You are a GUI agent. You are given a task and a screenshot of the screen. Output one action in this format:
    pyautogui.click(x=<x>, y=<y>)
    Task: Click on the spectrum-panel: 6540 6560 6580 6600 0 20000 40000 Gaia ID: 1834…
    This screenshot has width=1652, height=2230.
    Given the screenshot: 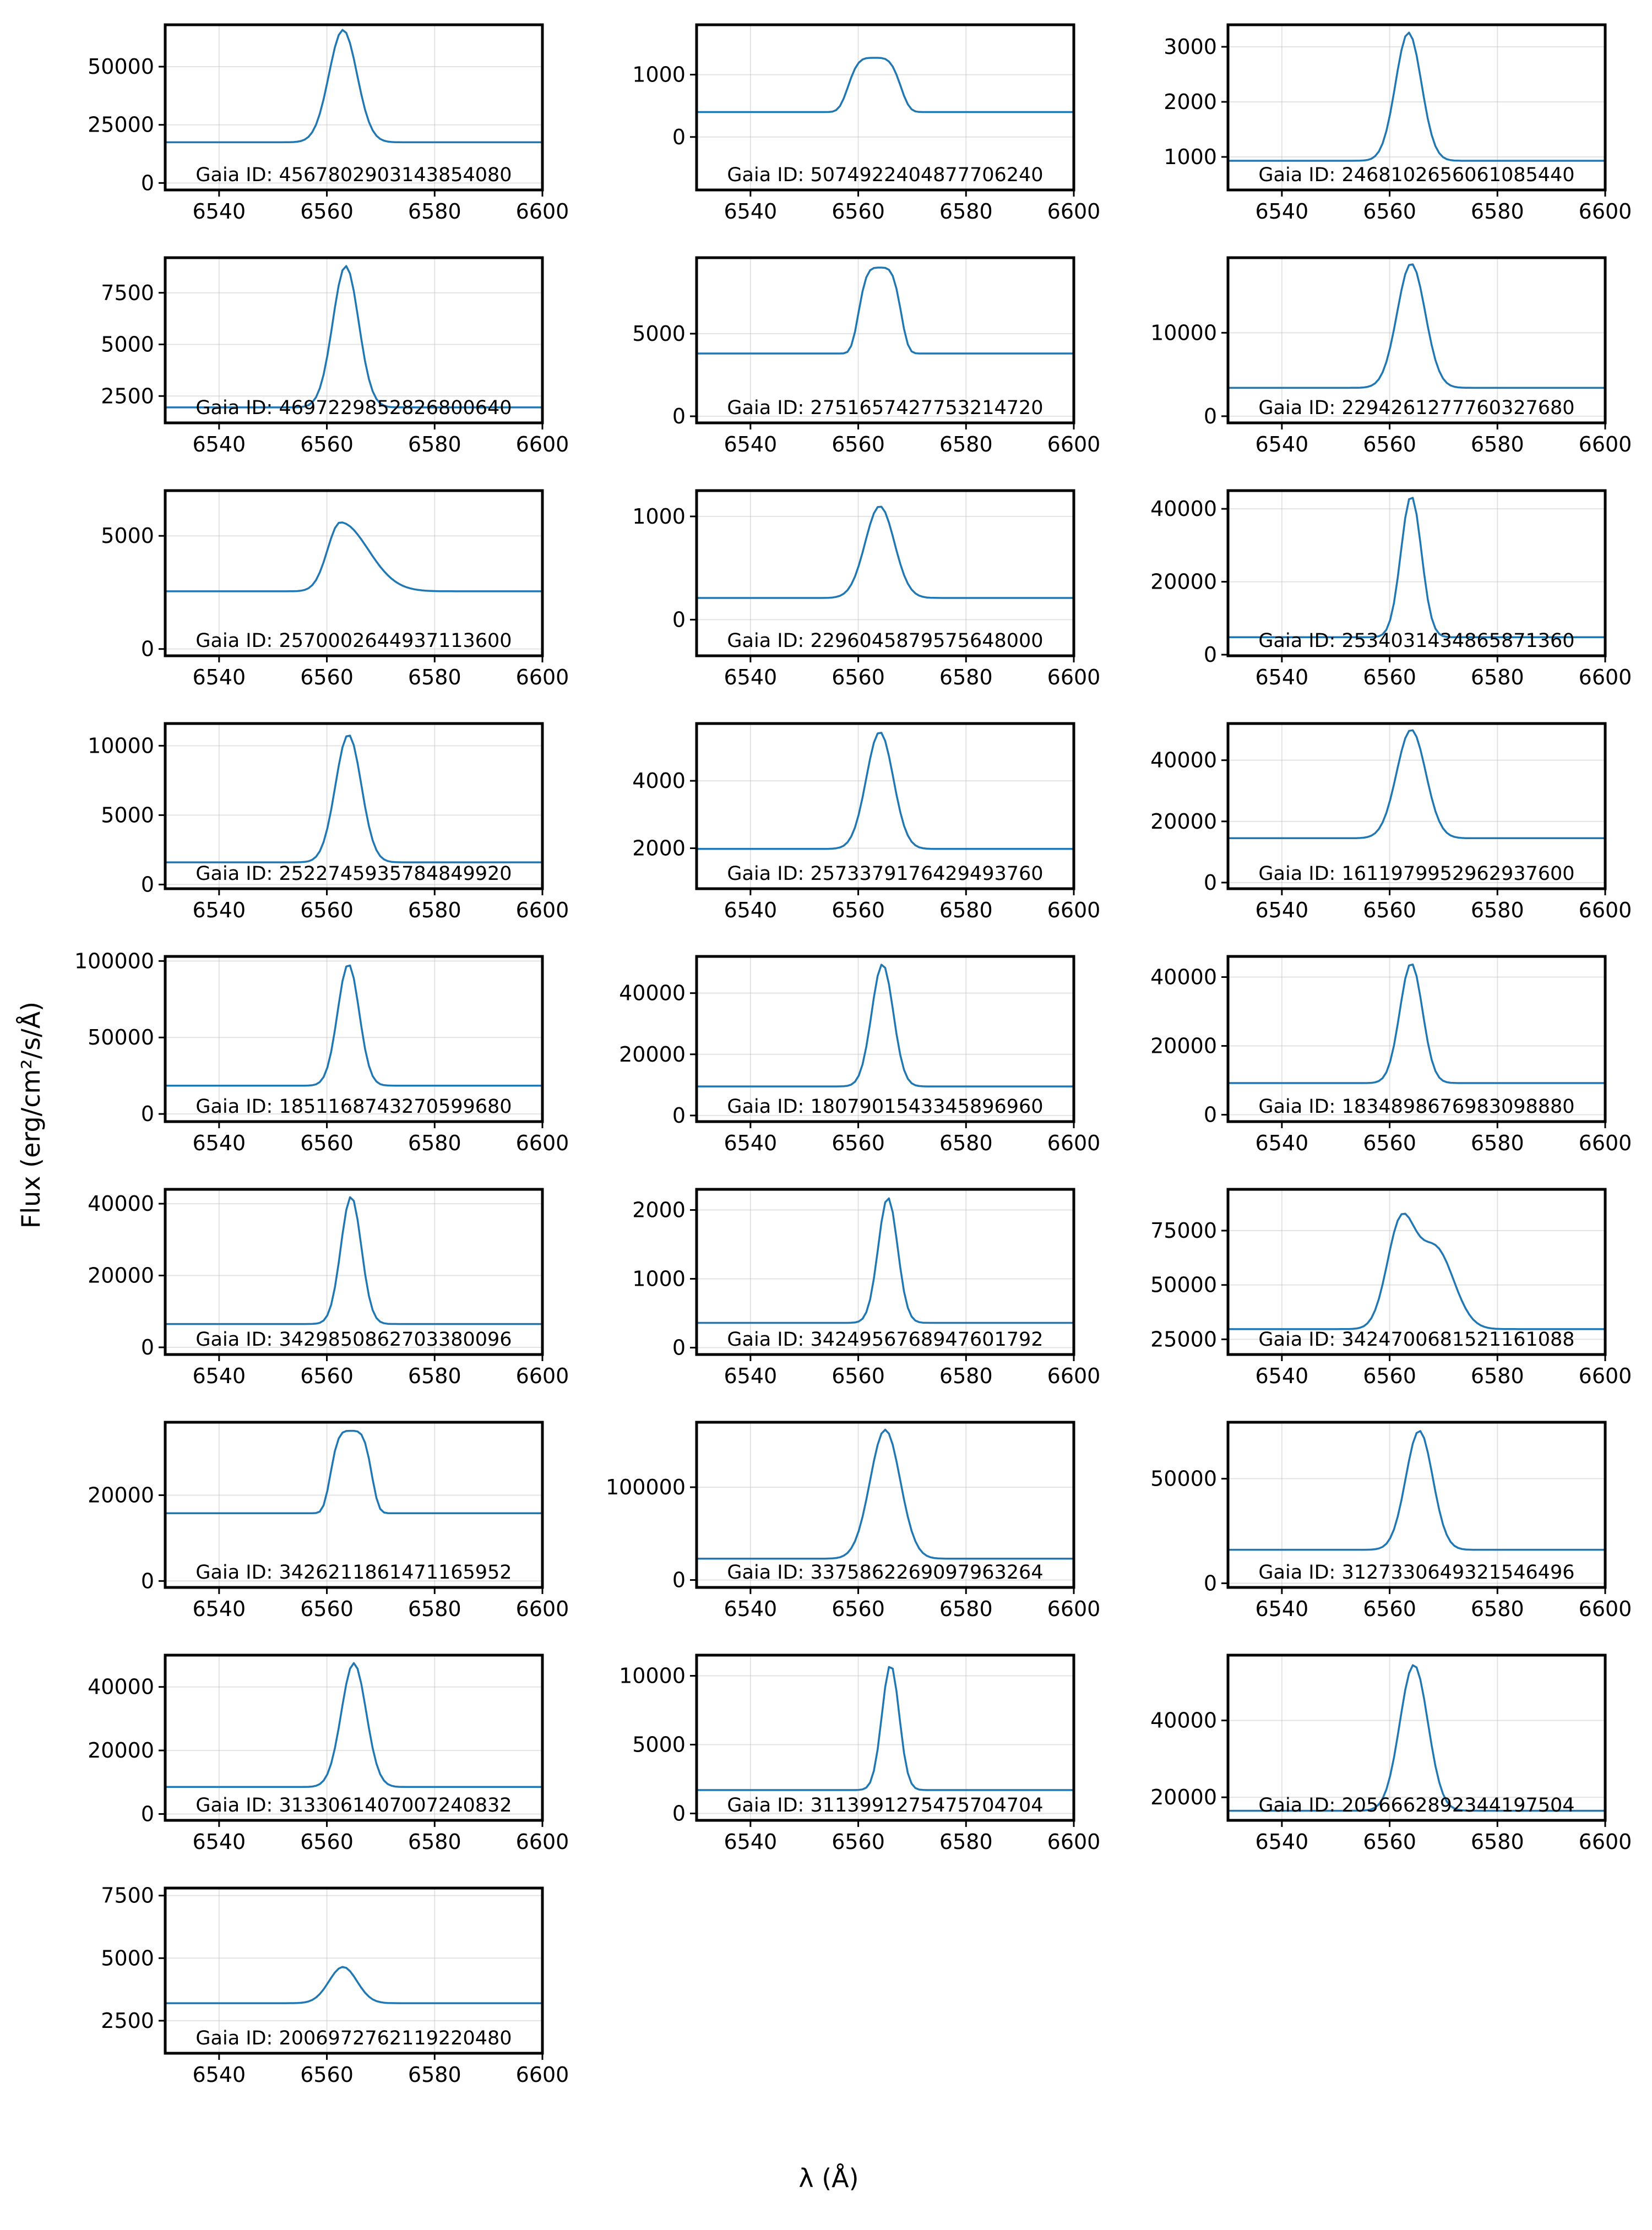 What is the action you would take?
    pyautogui.click(x=1391, y=1055)
    